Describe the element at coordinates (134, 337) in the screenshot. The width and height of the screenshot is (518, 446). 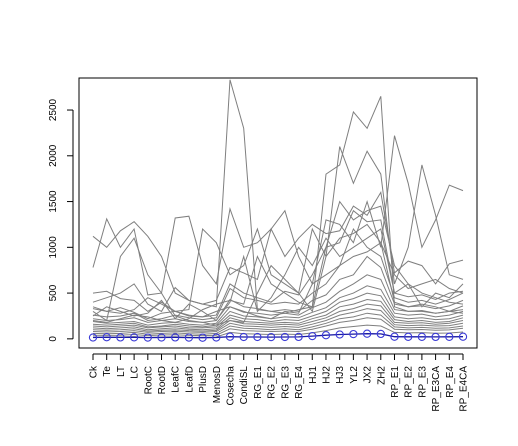
I see `mean-point-LC` at that location.